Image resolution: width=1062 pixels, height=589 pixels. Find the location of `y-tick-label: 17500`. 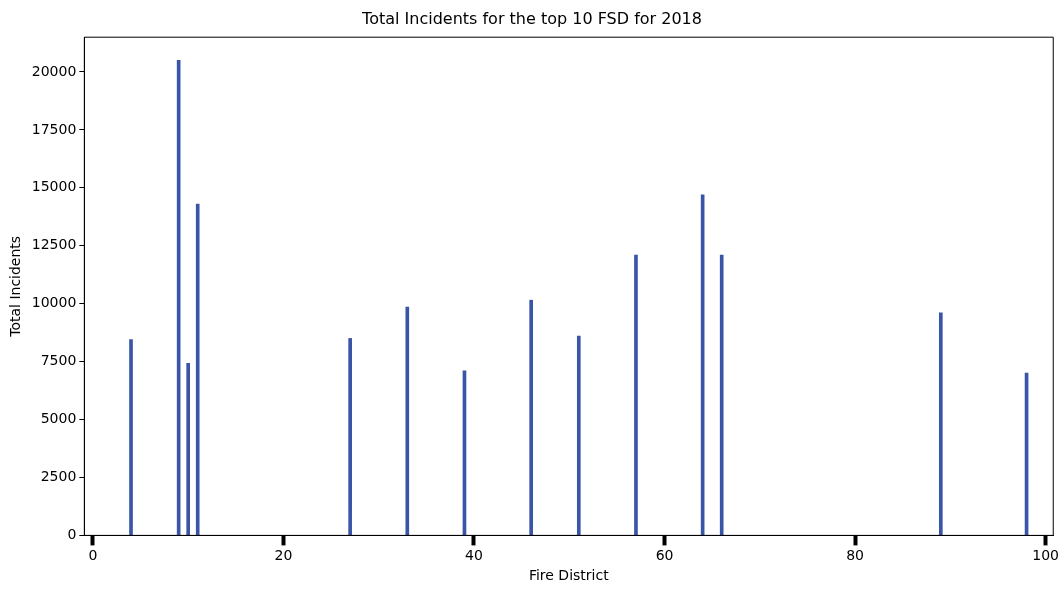

y-tick-label: 17500 is located at coordinates (54, 128).